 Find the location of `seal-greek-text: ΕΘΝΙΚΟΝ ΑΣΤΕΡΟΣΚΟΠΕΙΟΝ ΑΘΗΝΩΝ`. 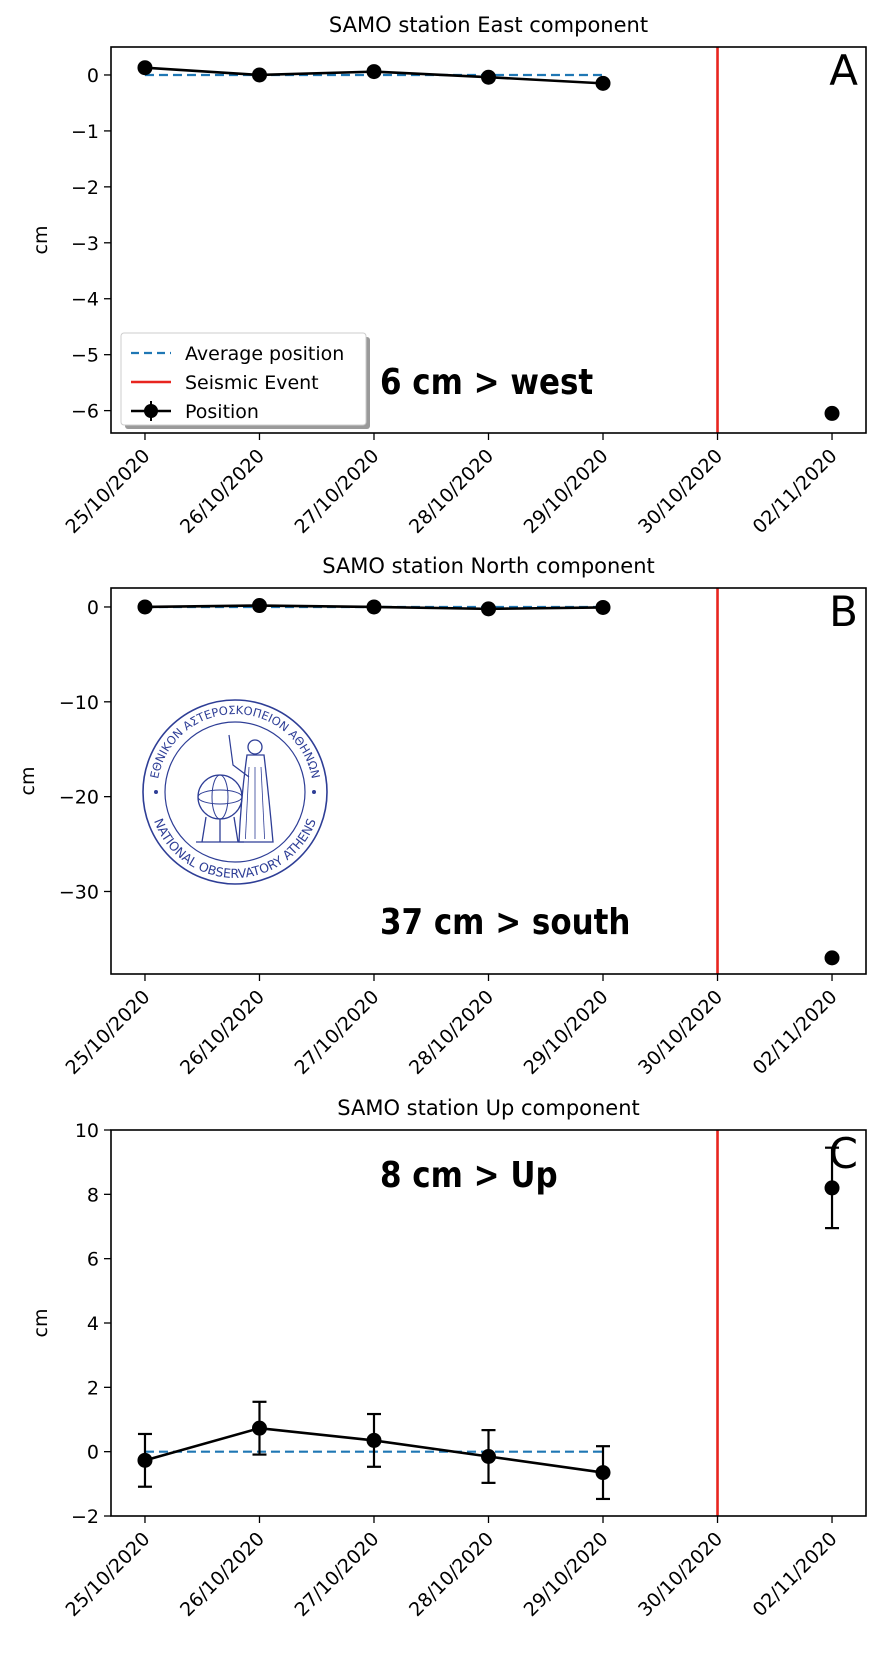

seal-greek-text: ΕΘΝΙΚΟΝ ΑΣΤΕΡΟΣΚΟΠΕΙΟΝ ΑΘΗΝΩΝ is located at coordinates (235, 741).